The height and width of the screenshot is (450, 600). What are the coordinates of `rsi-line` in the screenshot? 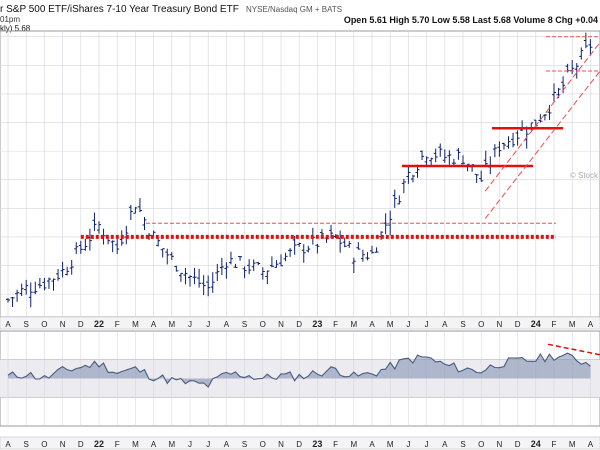 It's located at (303, 365).